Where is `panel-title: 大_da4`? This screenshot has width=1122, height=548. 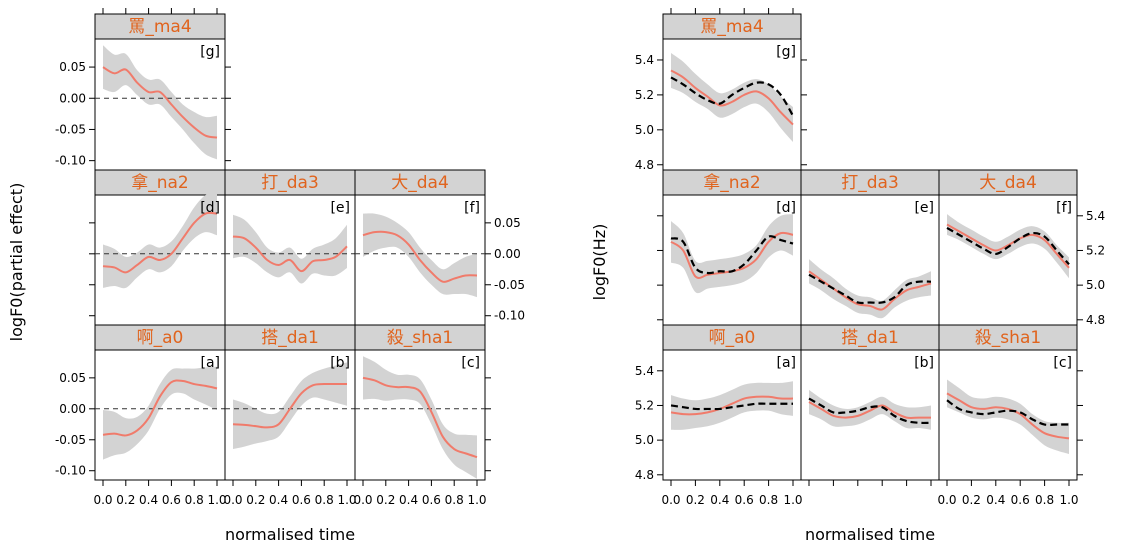
panel-title: 大_da4 is located at coordinates (420, 183).